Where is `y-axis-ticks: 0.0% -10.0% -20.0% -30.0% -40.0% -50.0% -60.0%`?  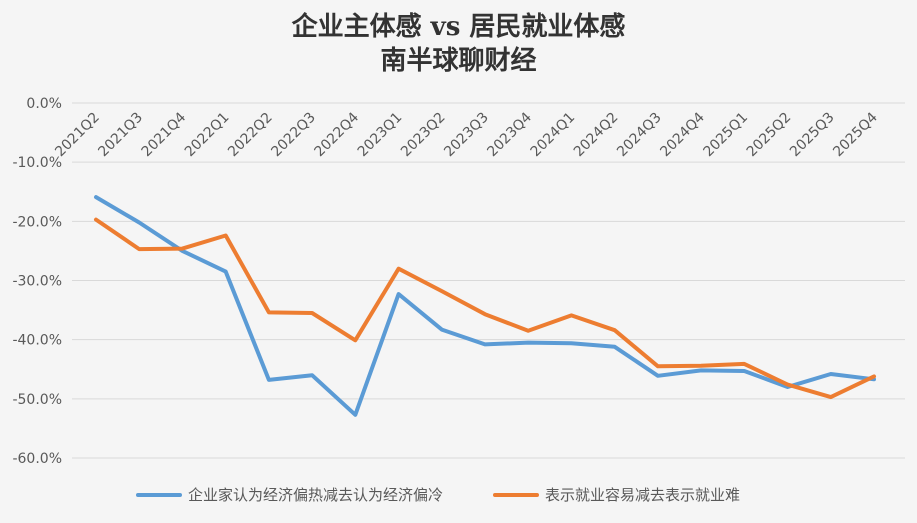
y-axis-ticks: 0.0% -10.0% -20.0% -30.0% -40.0% -50.0% -60.0% is located at coordinates (37, 281).